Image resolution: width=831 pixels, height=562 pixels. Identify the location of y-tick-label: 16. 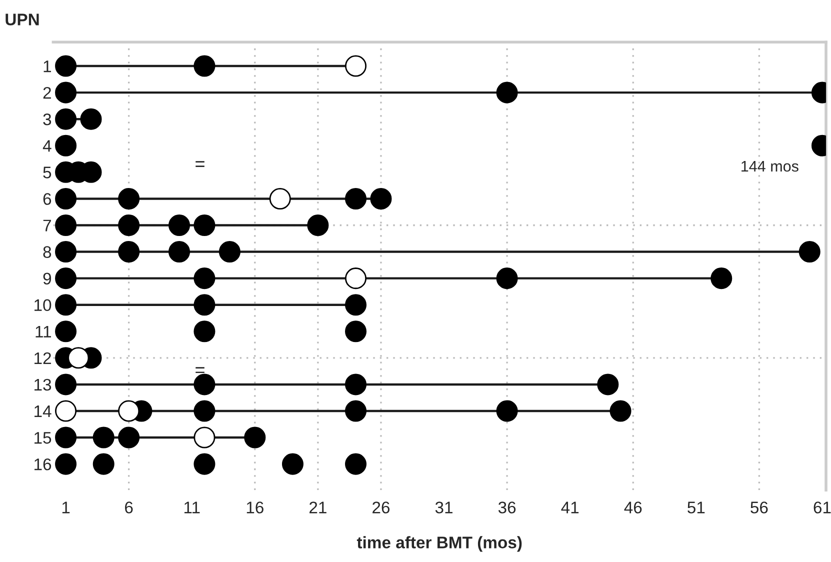
(43, 464).